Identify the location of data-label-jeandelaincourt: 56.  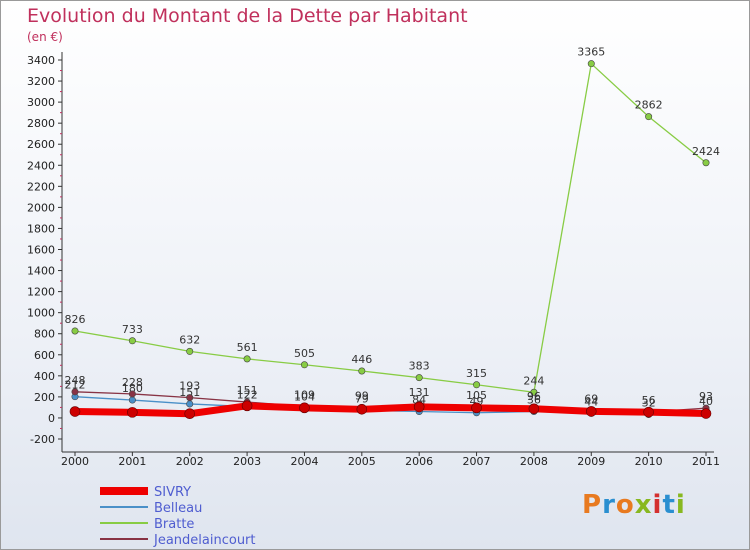
(649, 400).